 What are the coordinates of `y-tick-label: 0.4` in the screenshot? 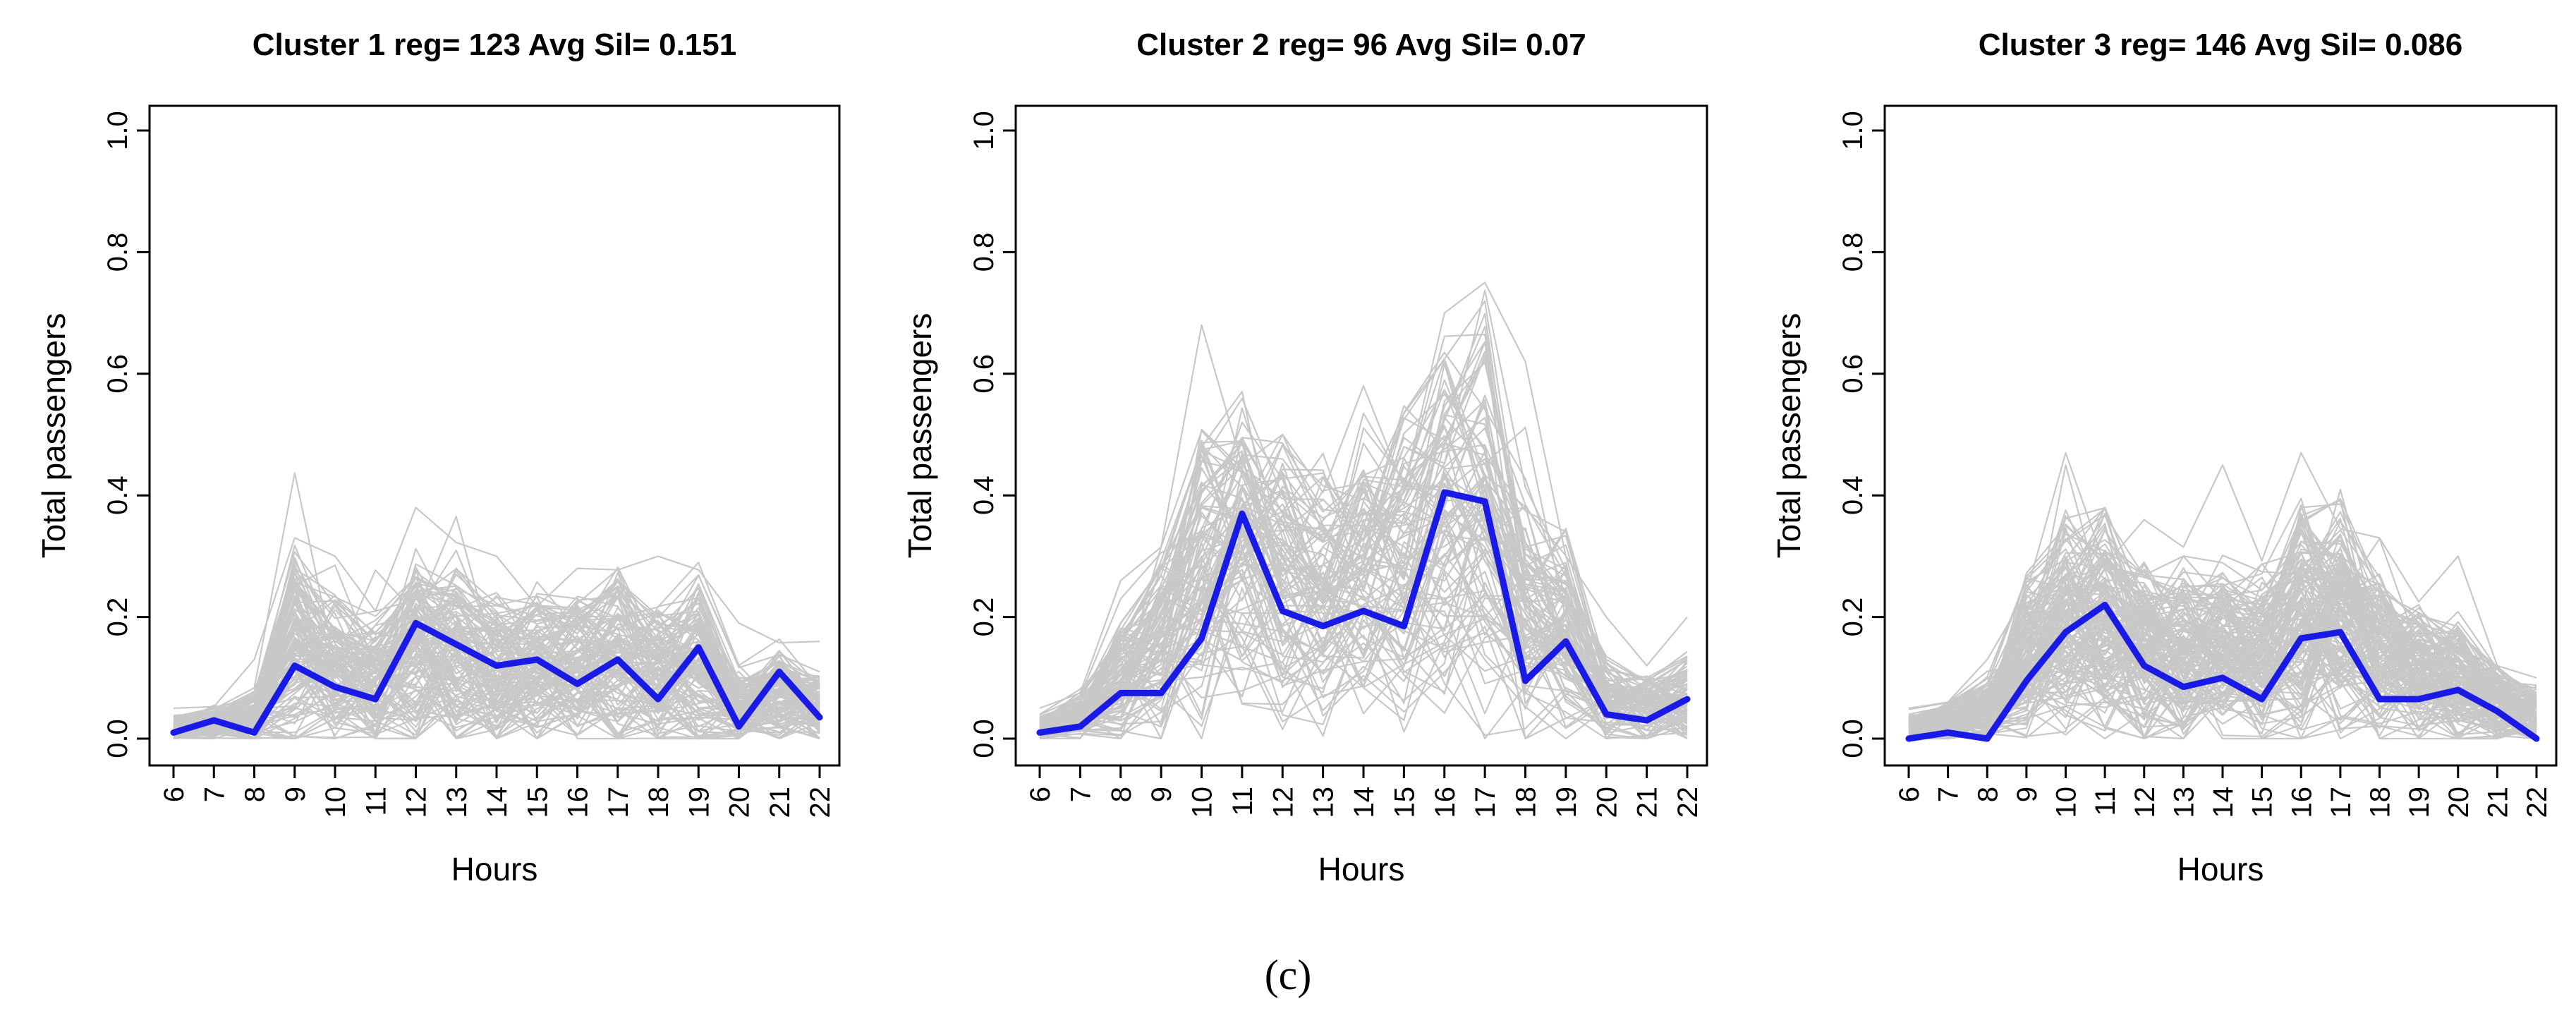 It's located at (117, 495).